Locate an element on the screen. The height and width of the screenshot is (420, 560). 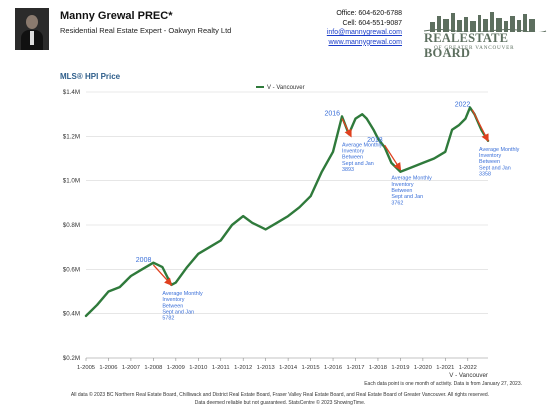
x-tick-label: 1-2020 is located at coordinates (423, 368).